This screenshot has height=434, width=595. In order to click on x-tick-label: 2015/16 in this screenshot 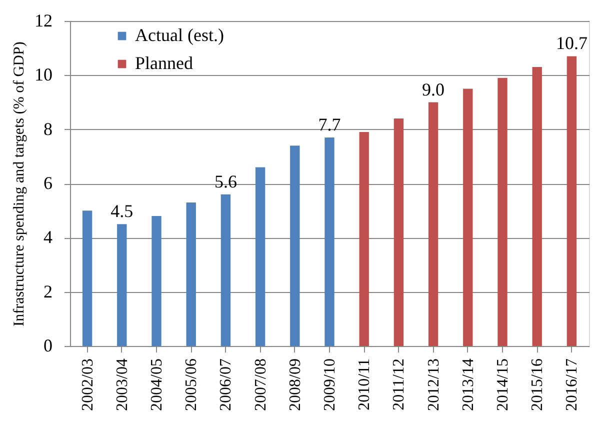, I will do `click(537, 384)`.